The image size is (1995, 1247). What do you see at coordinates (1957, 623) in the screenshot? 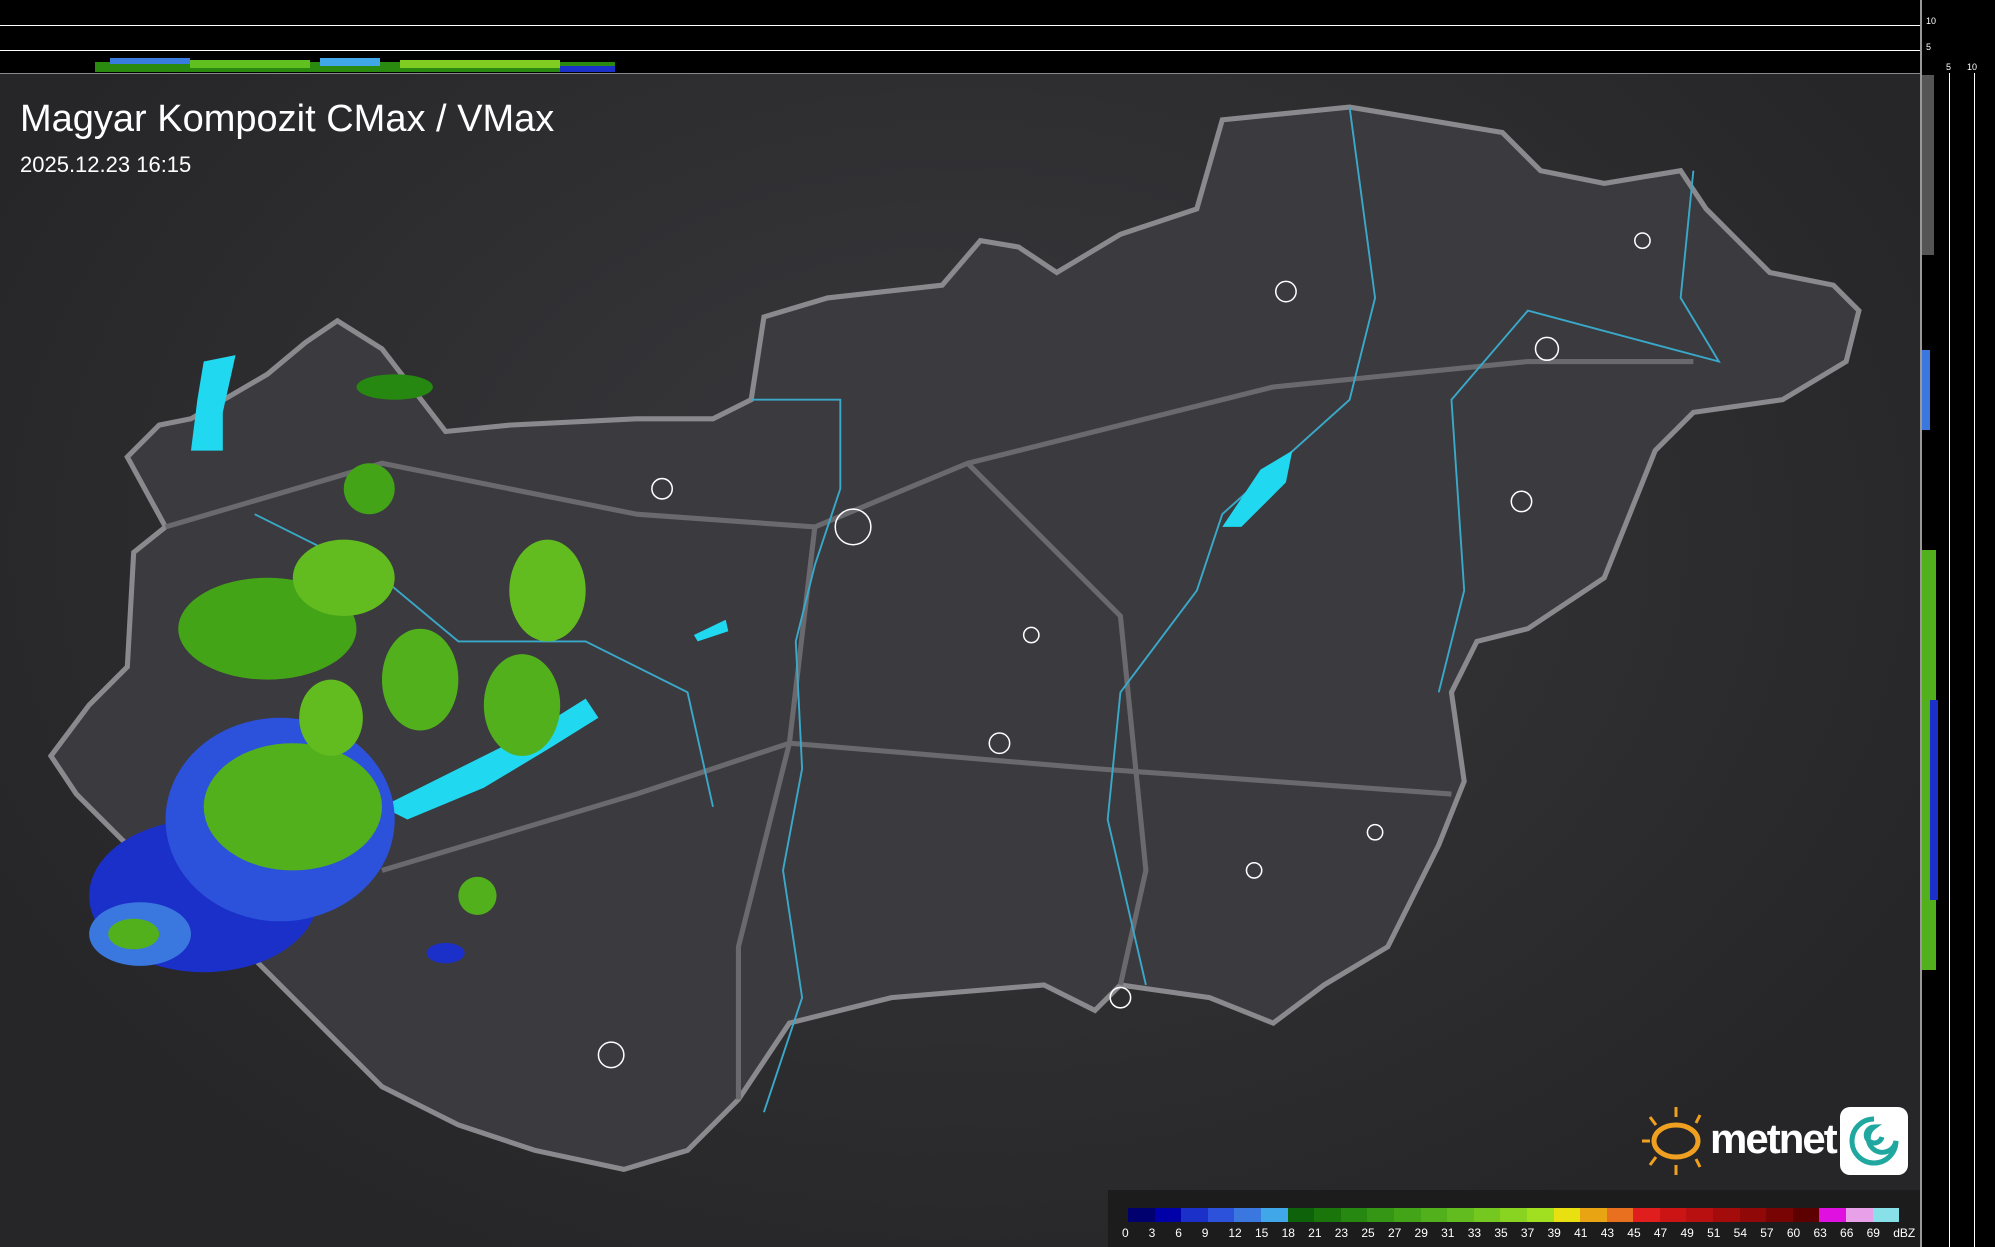
I see `vertical-profile-side: 10 5 5 10` at bounding box center [1957, 623].